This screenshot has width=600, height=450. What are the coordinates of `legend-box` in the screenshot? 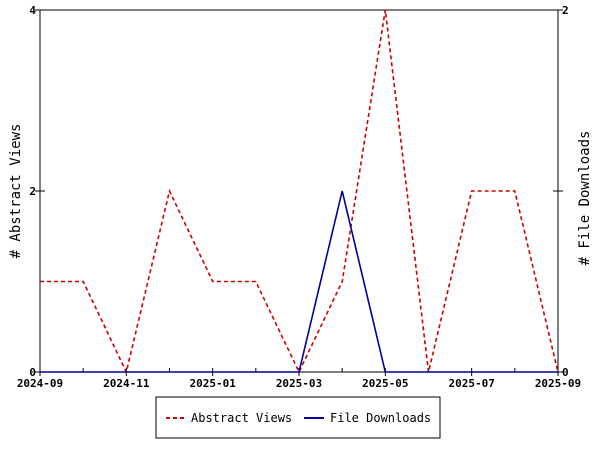 It's located at (298, 417).